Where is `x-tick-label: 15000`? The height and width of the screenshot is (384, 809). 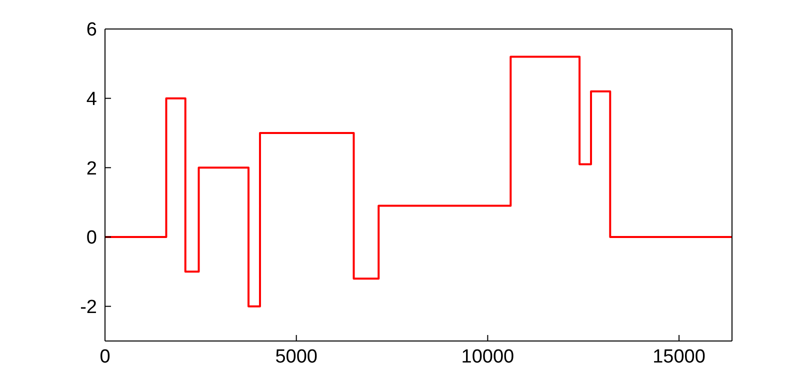
x-tick-label: 15000 is located at coordinates (679, 357).